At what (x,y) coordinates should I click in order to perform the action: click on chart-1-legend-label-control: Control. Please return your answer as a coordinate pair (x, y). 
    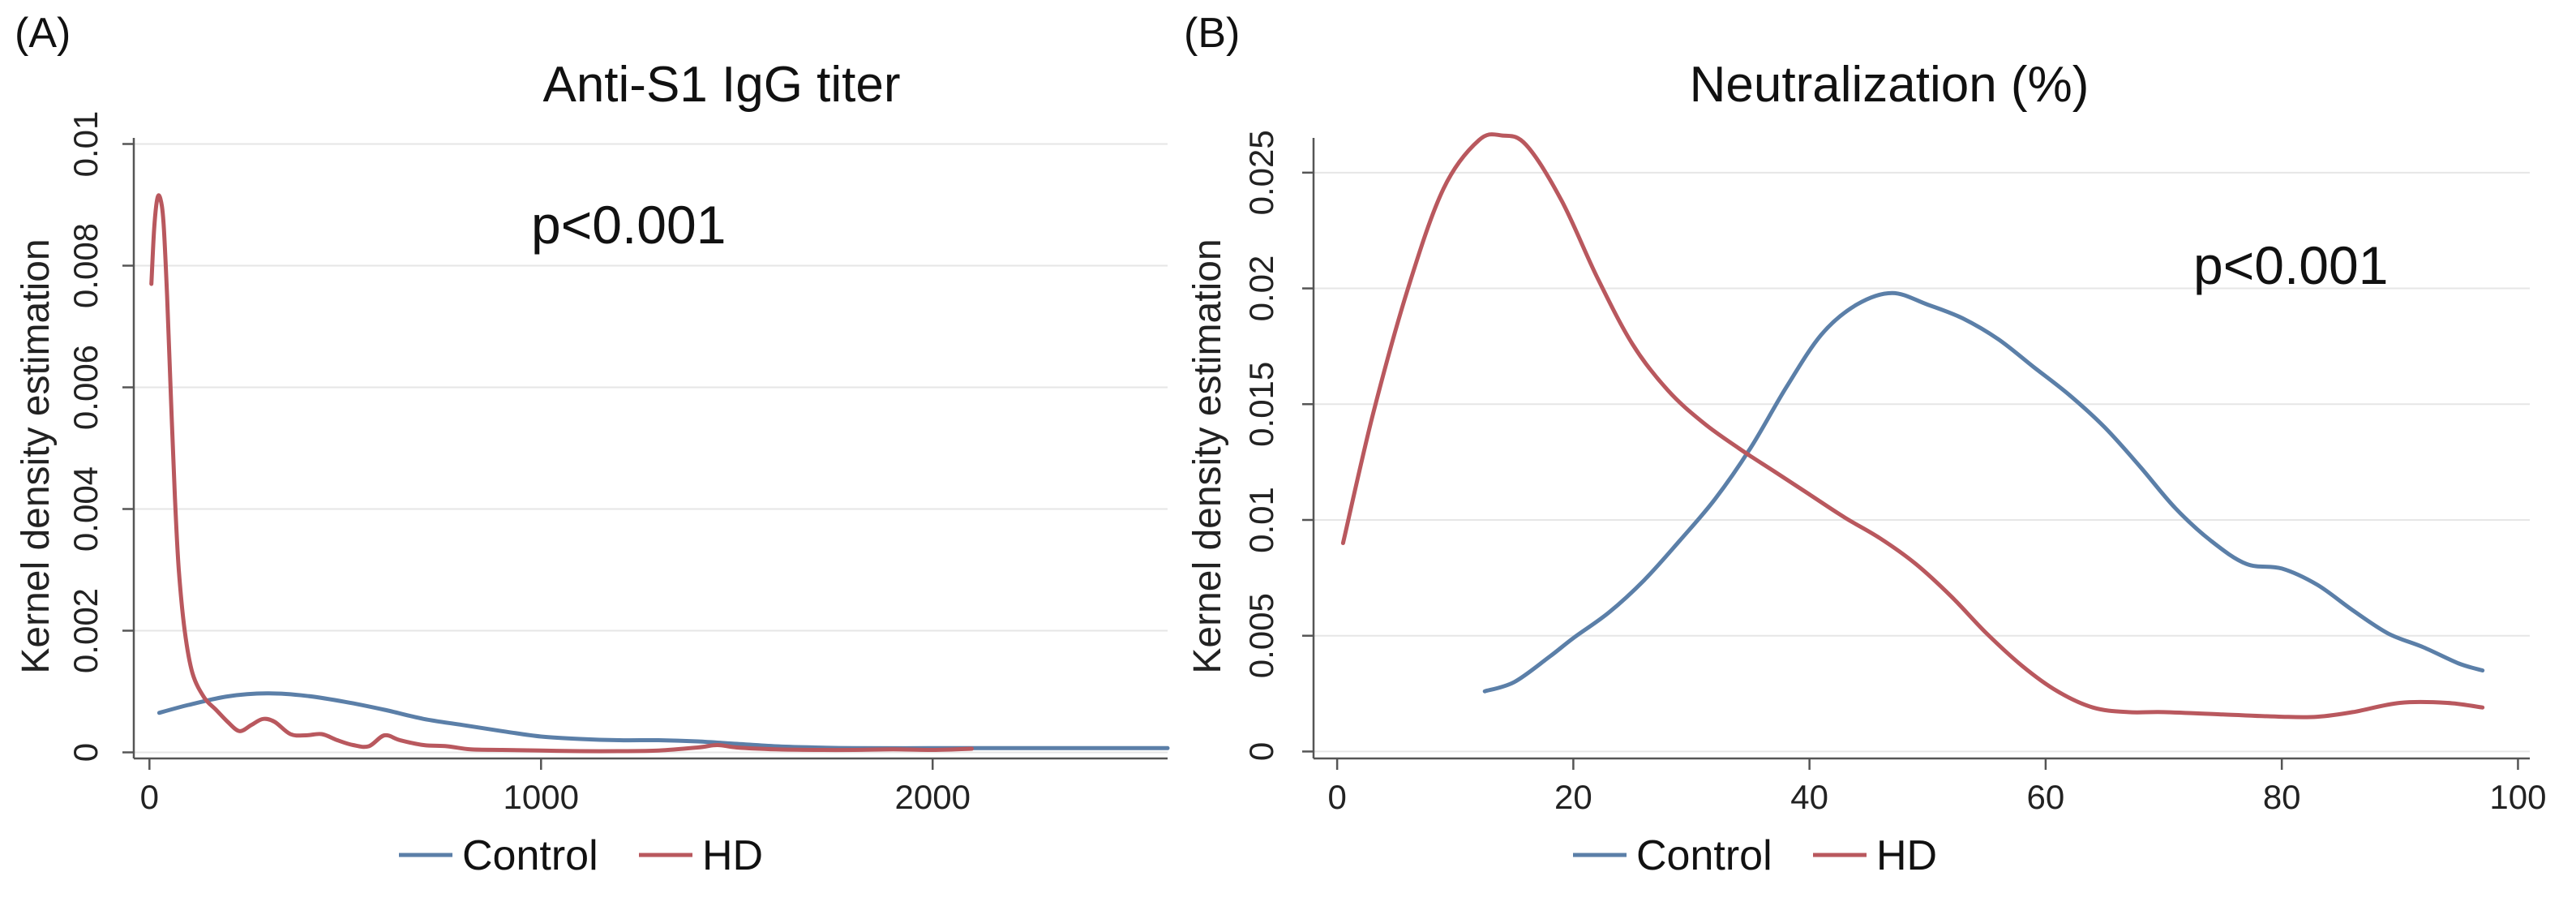
    Looking at the image, I should click on (1704, 855).